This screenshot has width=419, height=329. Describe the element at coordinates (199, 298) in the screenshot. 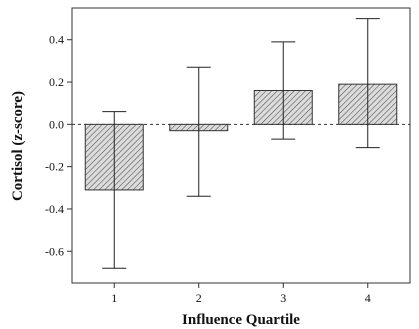

I see `x-tick-label: 2` at that location.